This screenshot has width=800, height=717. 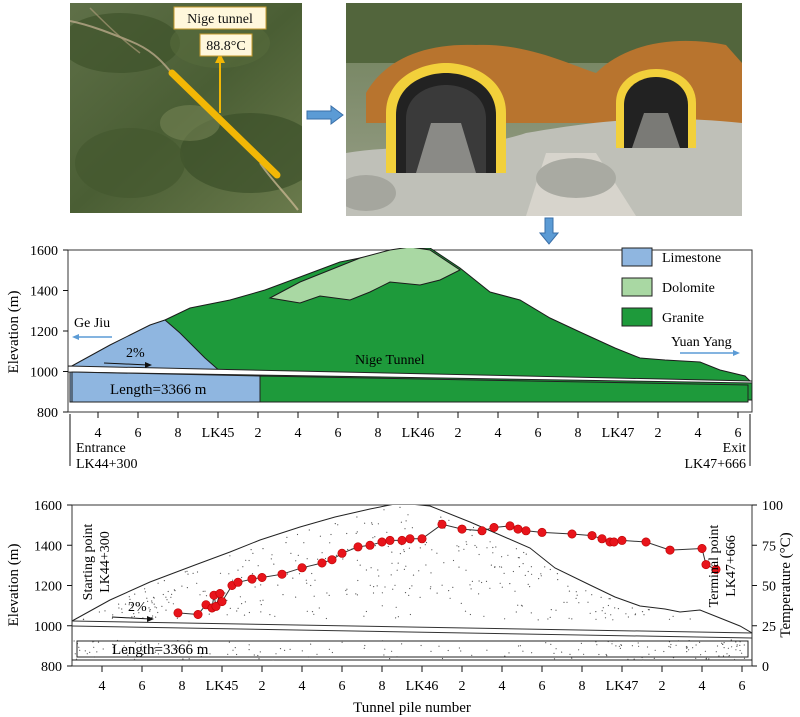 What do you see at coordinates (549, 231) in the screenshot?
I see `down-arrow-icon` at bounding box center [549, 231].